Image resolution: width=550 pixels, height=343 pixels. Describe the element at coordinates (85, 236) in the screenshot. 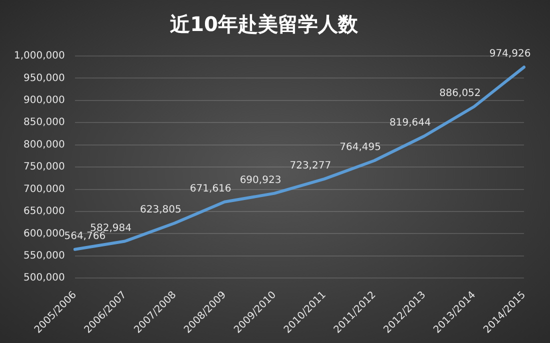

I see `data-label: 564,766` at that location.